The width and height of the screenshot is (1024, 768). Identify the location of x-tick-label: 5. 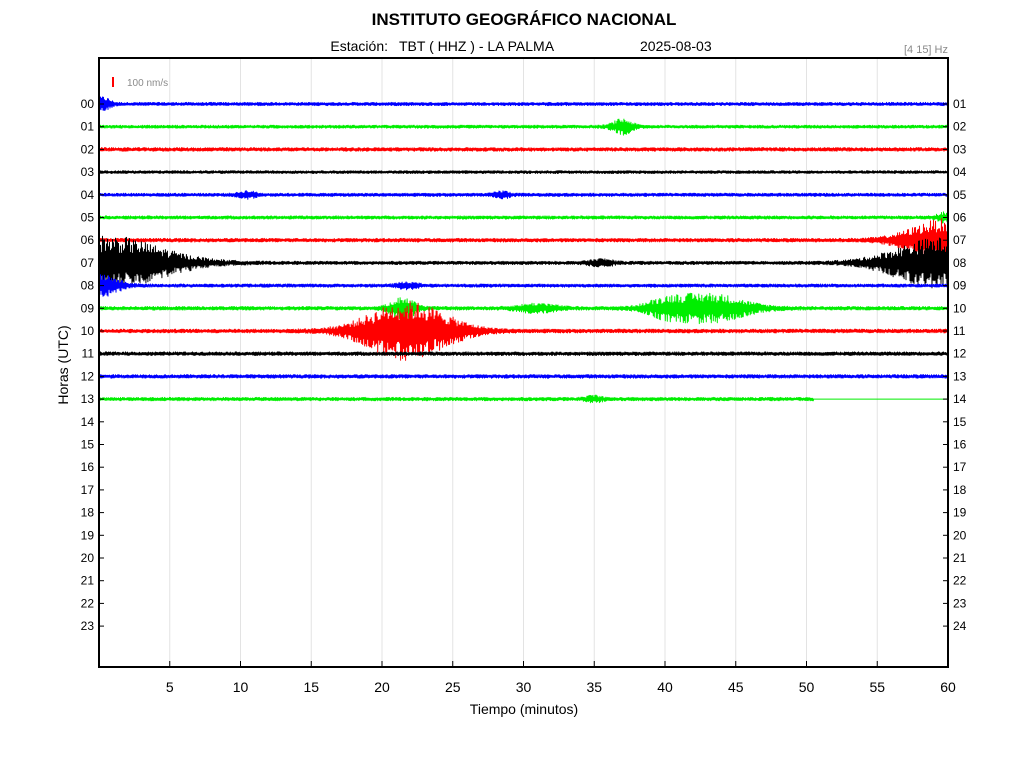
(170, 687).